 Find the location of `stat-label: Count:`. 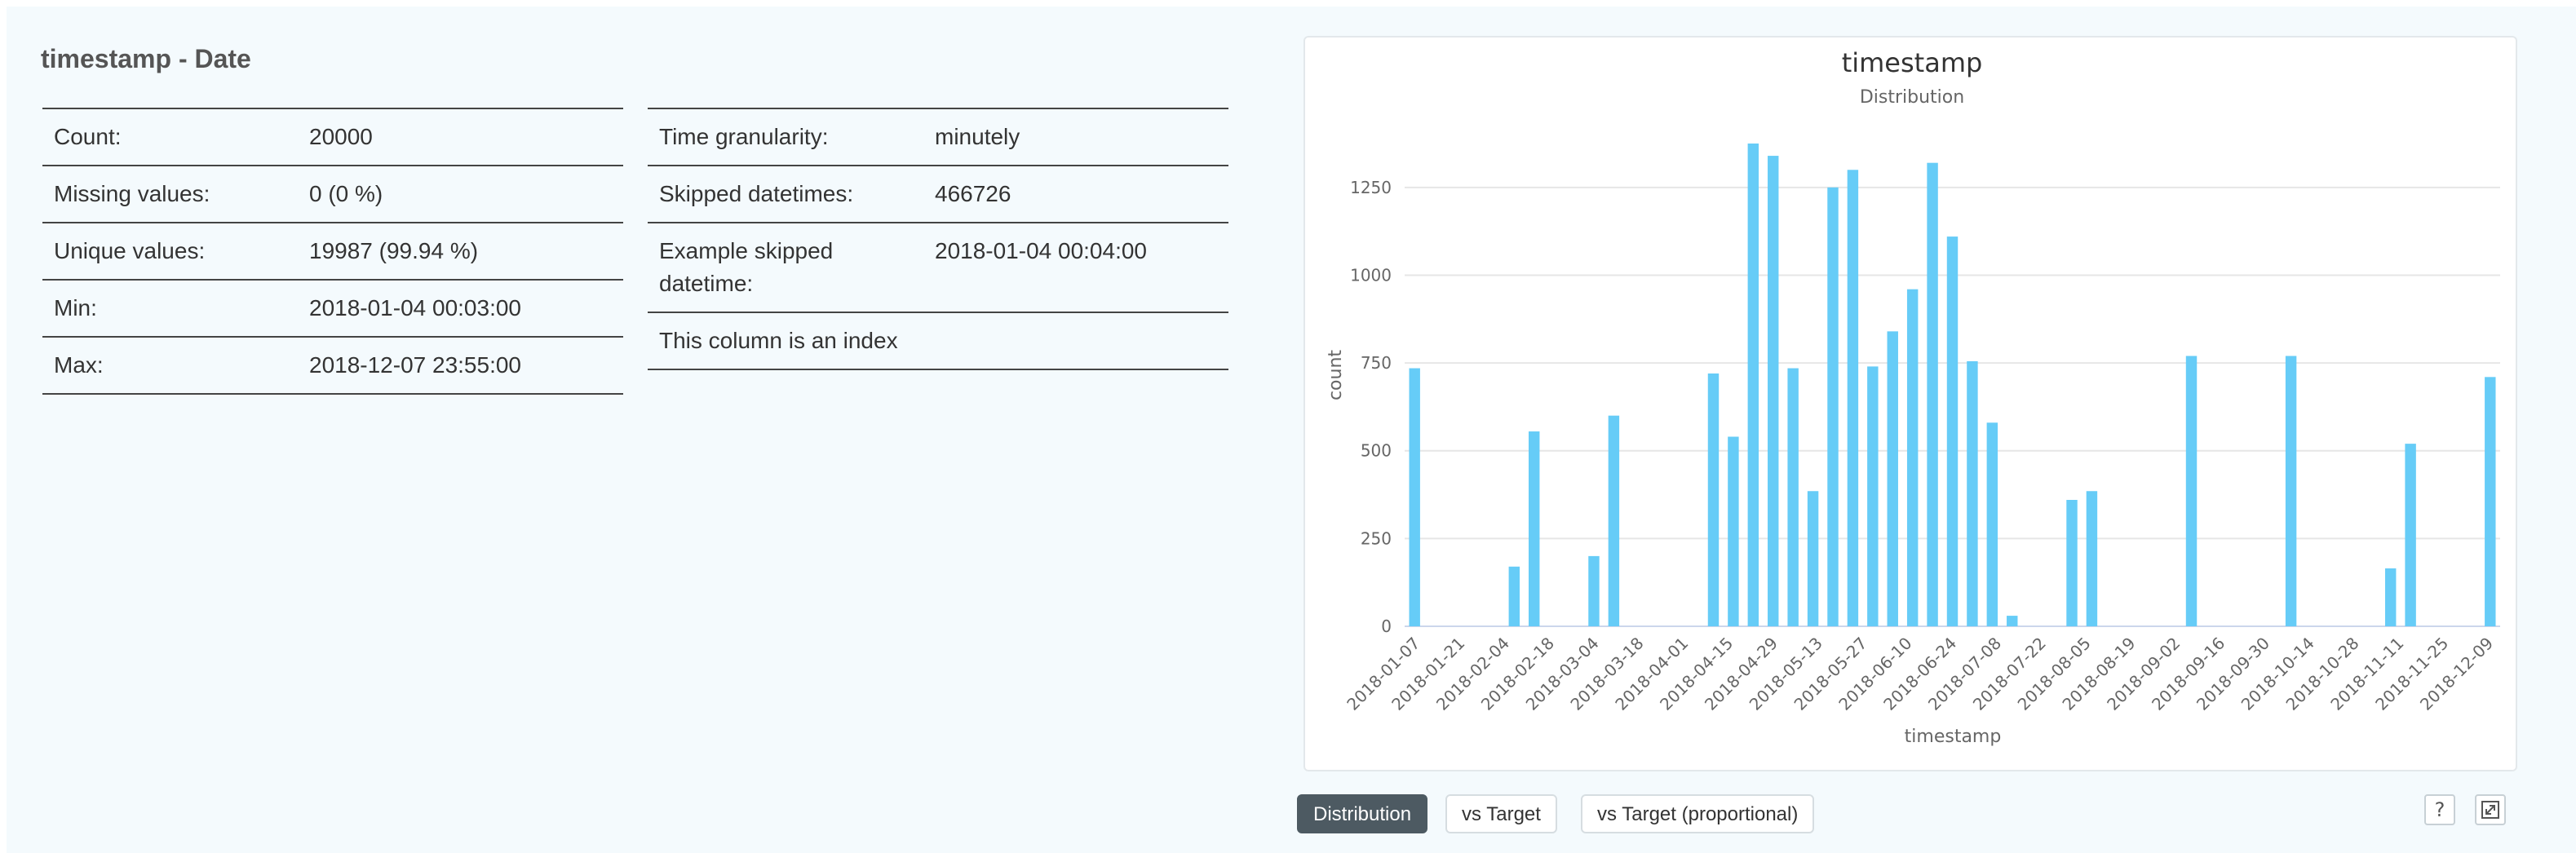

stat-label: Count: is located at coordinates (88, 136).